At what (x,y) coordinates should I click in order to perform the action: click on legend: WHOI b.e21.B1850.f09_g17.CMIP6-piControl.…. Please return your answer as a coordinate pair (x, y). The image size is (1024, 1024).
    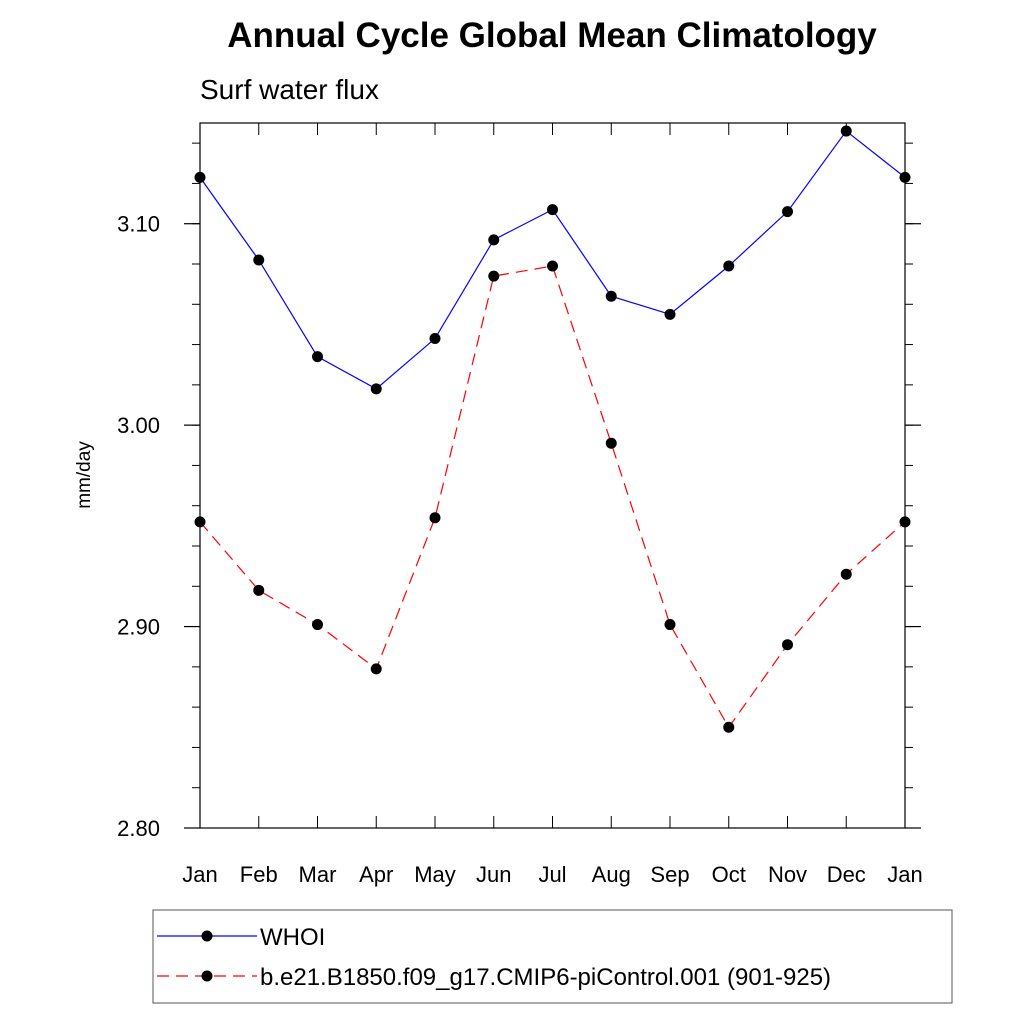
    Looking at the image, I should click on (494, 957).